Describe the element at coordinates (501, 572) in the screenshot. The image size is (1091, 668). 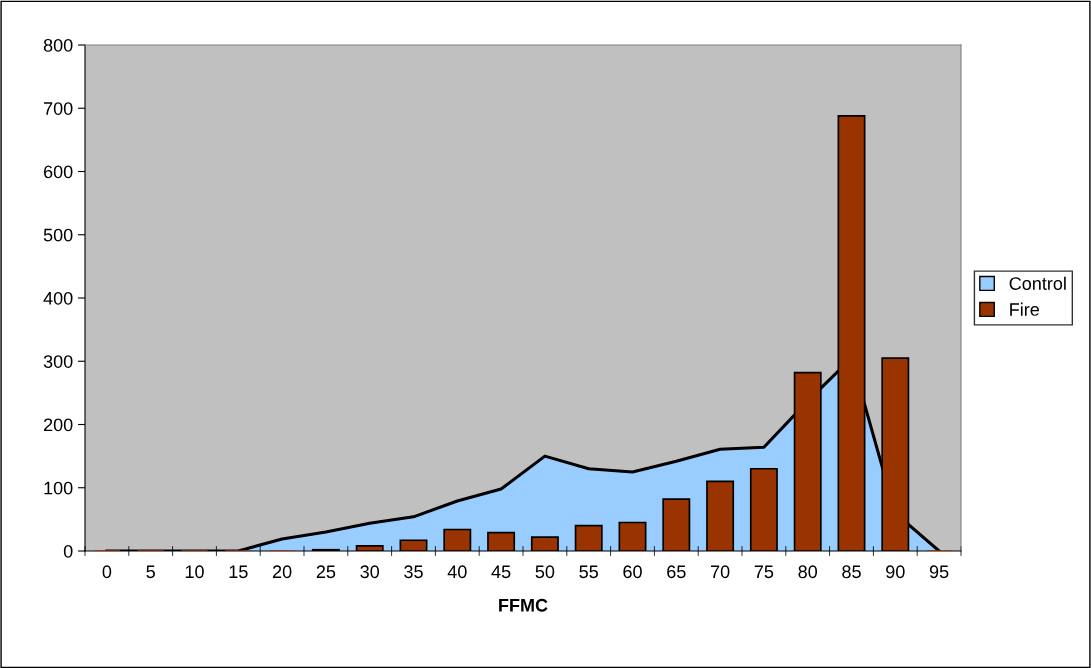
I see `x-tick-label: 45` at that location.